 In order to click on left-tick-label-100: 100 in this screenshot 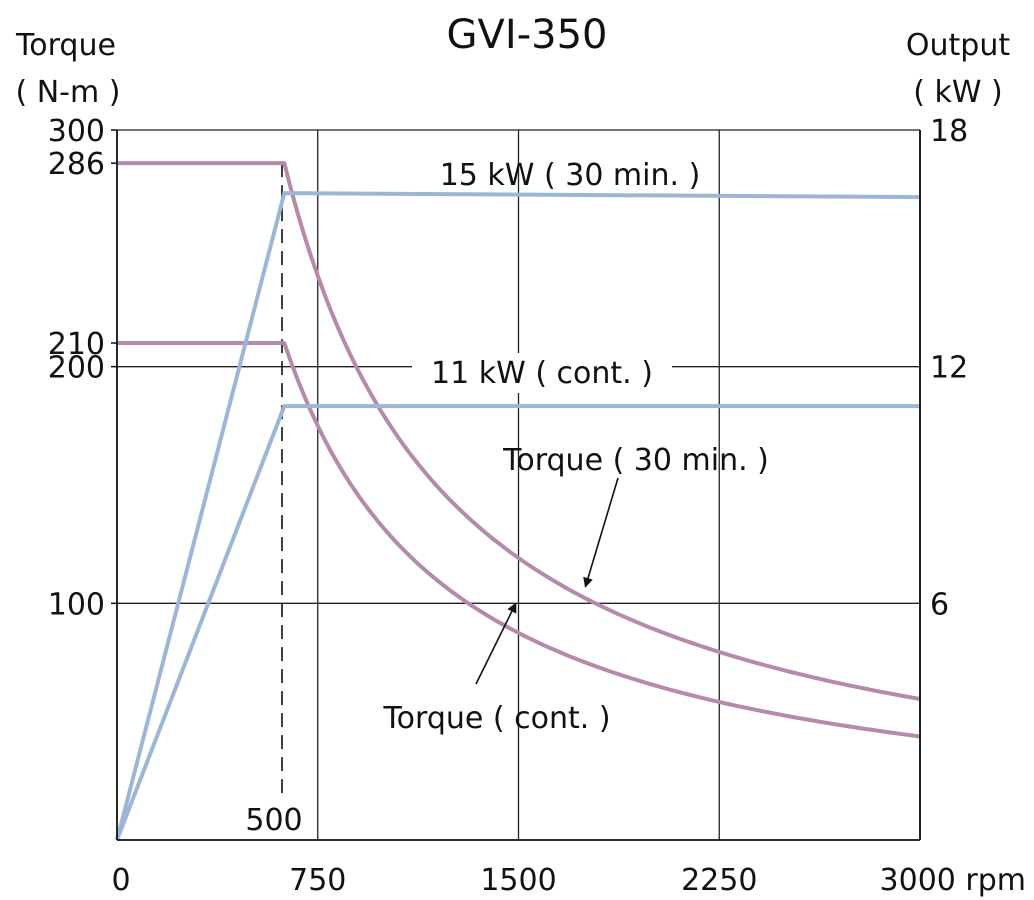, I will do `click(76, 604)`.